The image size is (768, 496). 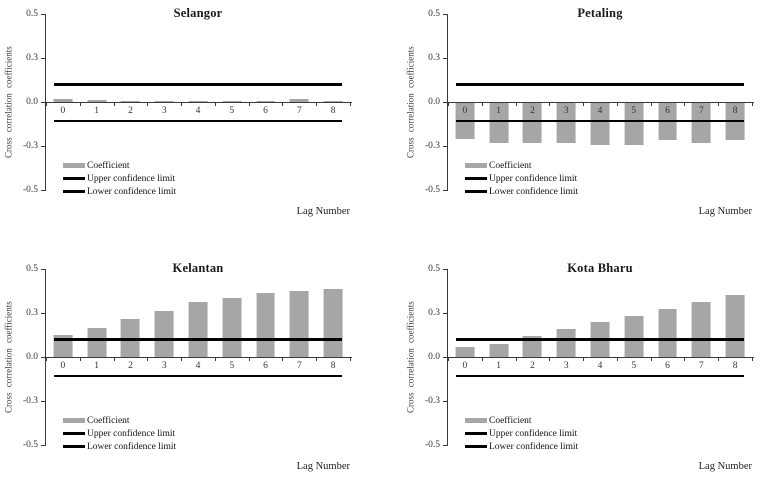 I want to click on chart-title: Kota Bharu, so click(x=600, y=268).